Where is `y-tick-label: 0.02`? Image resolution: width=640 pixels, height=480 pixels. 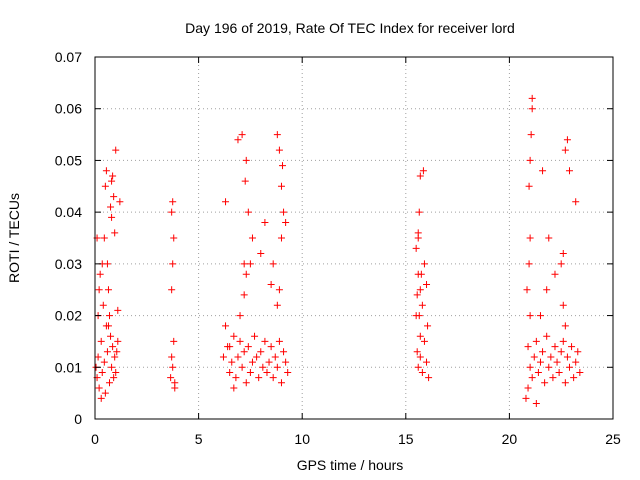
y-tick-label: 0.02 is located at coordinates (68, 316).